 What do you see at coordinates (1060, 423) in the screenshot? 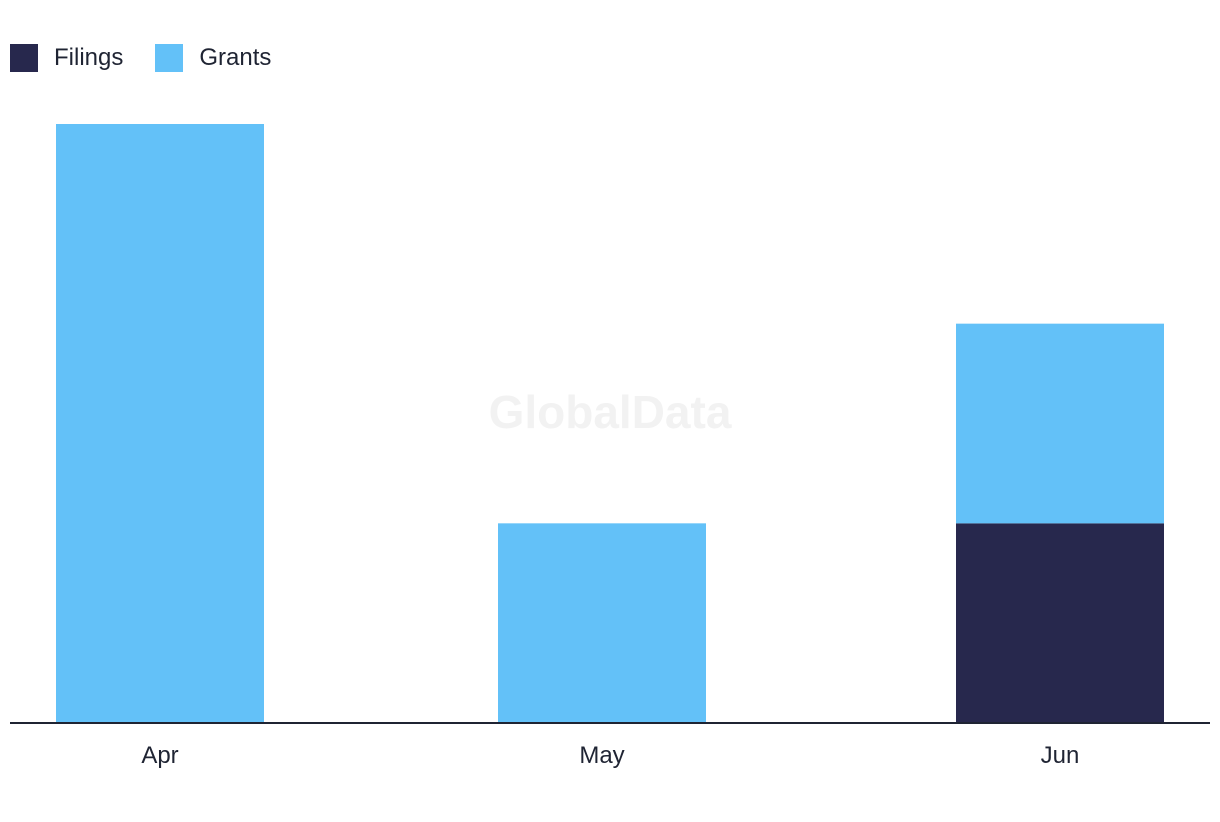
I see `bar-grants-jun` at bounding box center [1060, 423].